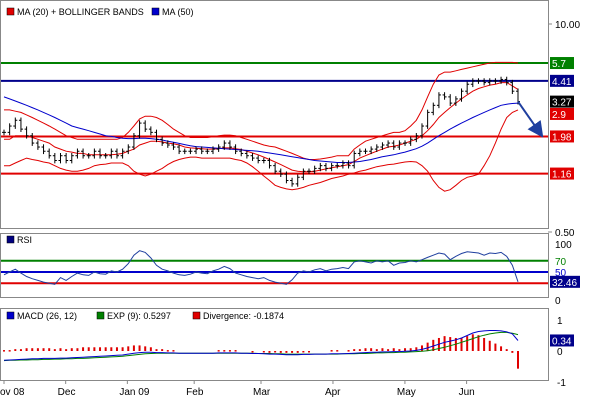 This screenshot has width=590, height=400. I want to click on x-tick-label: Feb, so click(195, 392).